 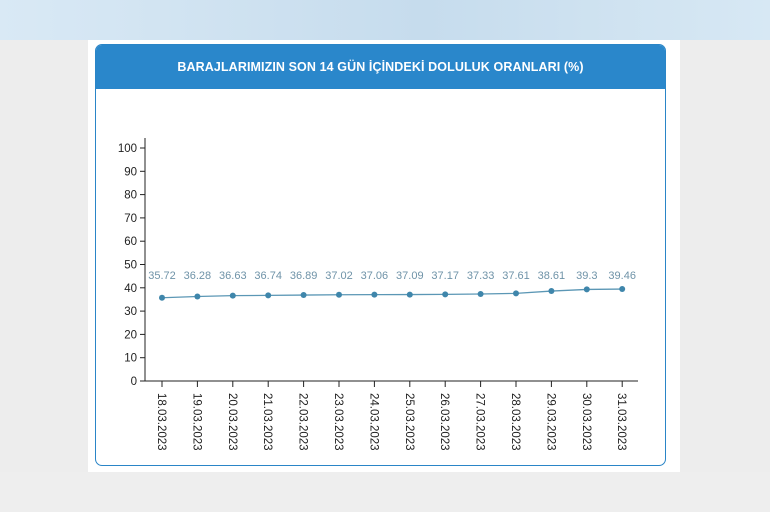 I want to click on x-tick-label: 24.03.2023, so click(x=373, y=422).